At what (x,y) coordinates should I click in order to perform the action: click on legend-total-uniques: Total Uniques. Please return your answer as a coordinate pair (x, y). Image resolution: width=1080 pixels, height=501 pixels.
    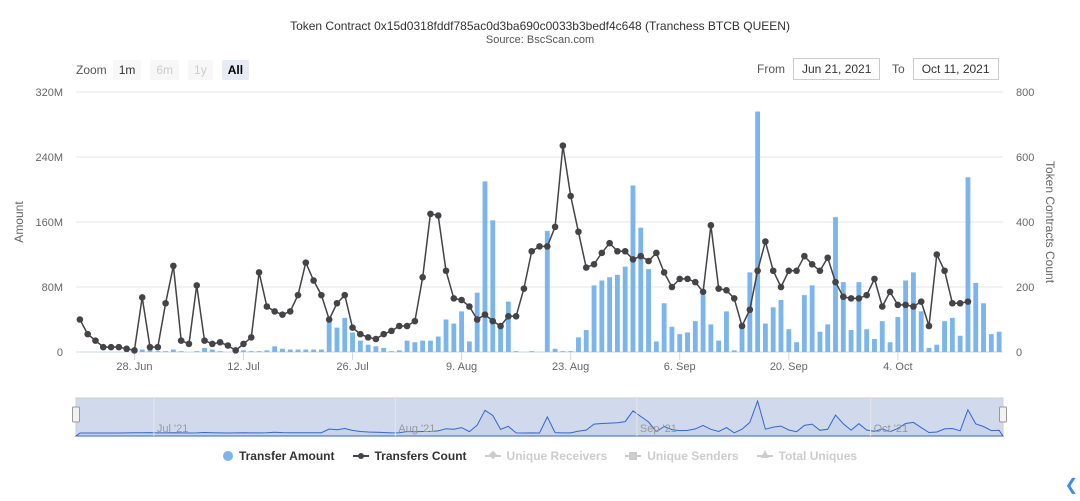
    Looking at the image, I should click on (807, 456).